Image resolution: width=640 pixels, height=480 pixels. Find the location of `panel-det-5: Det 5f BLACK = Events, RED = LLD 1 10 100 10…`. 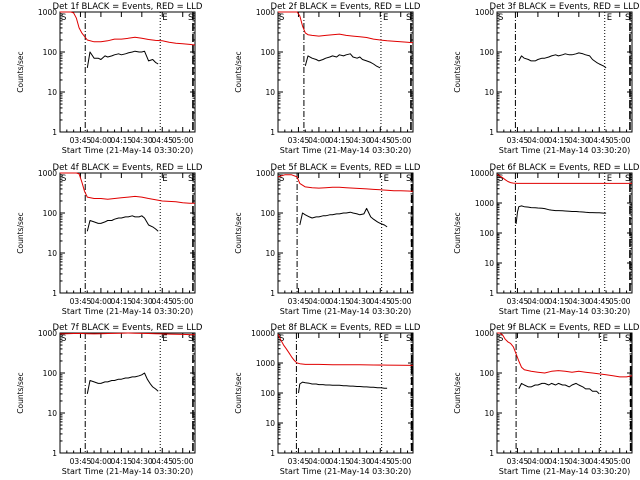

panel-det-5: Det 5f BLACK = Events, RED = LLD 1 10 100 10… is located at coordinates (327, 239).